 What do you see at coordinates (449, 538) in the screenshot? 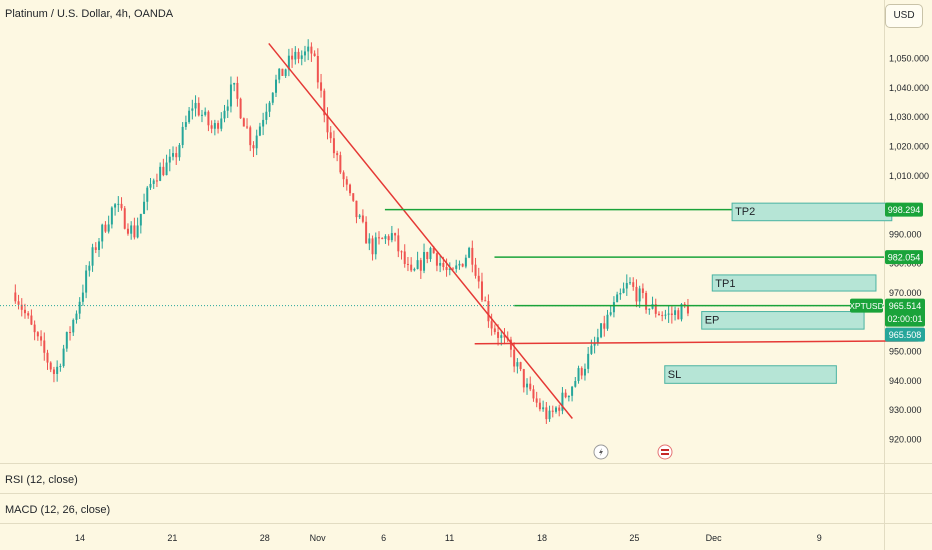
I see `x-tick-label: 11` at bounding box center [449, 538].